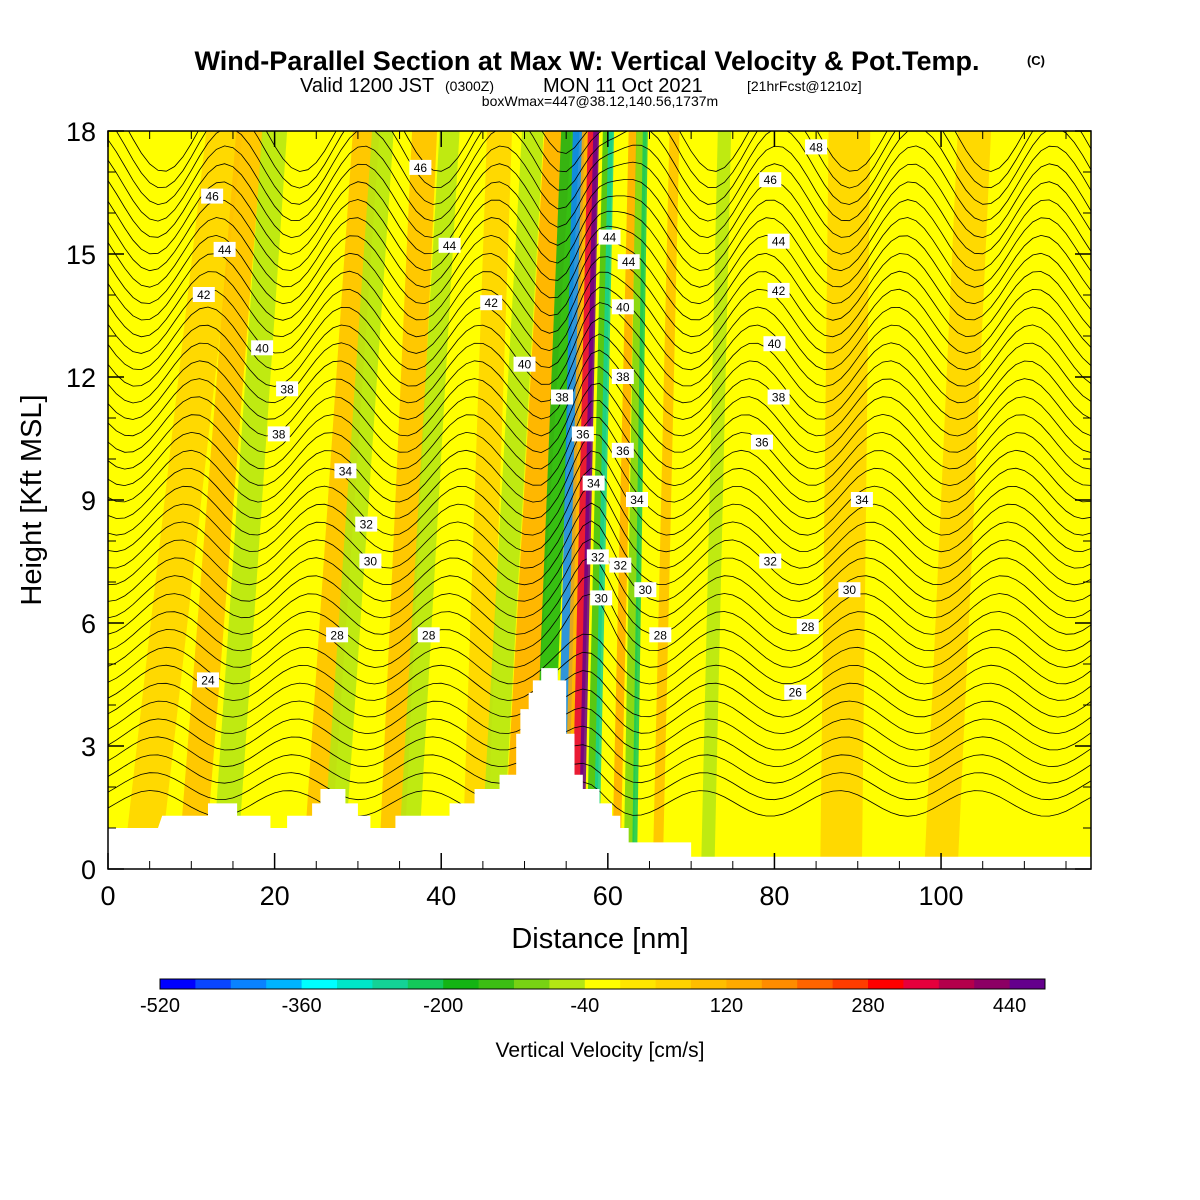 This screenshot has width=1200, height=1200. What do you see at coordinates (795, 692) in the screenshot?
I see `contour-label: 26` at bounding box center [795, 692].